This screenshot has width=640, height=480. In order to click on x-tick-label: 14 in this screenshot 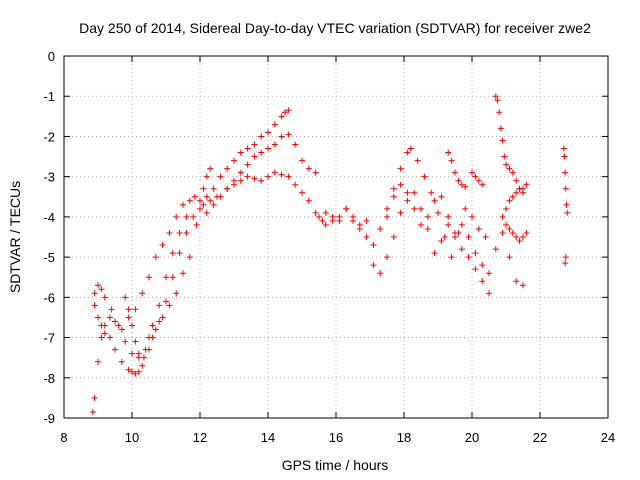, I will do `click(268, 437)`.